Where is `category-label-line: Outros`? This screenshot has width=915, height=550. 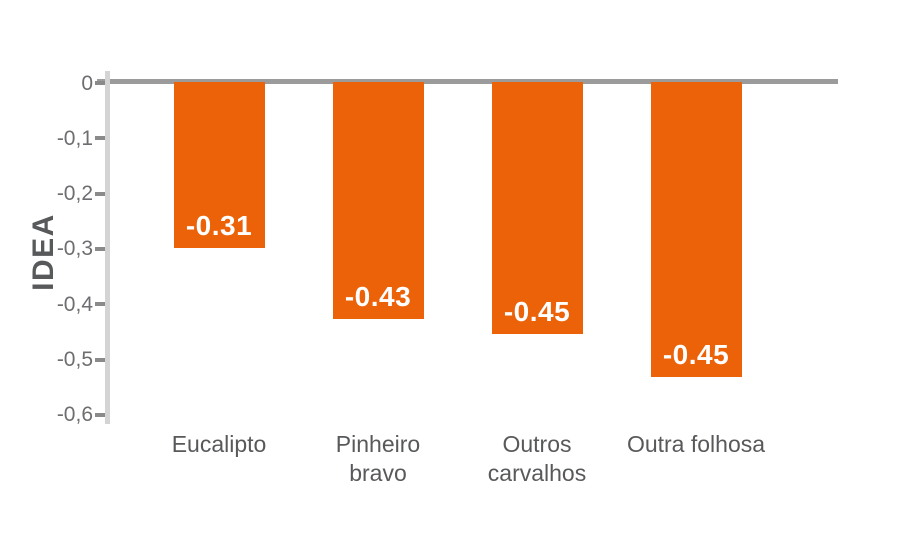 category-label-line: Outros is located at coordinates (537, 444).